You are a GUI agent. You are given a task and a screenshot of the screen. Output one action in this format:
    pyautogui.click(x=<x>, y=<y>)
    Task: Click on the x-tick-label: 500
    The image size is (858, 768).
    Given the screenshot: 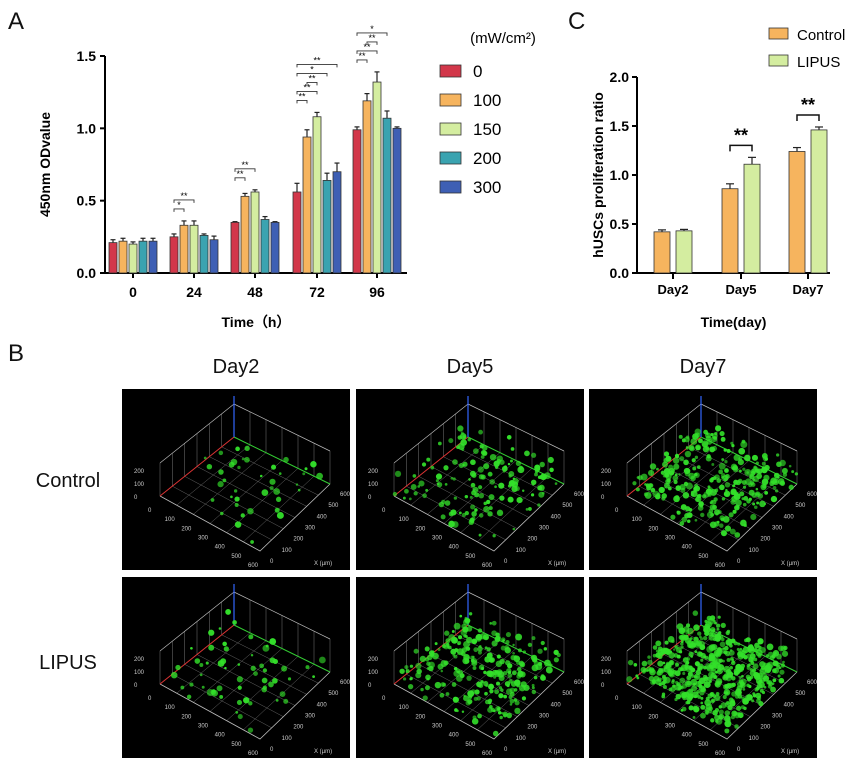 What is the action you would take?
    pyautogui.click(x=333, y=506)
    